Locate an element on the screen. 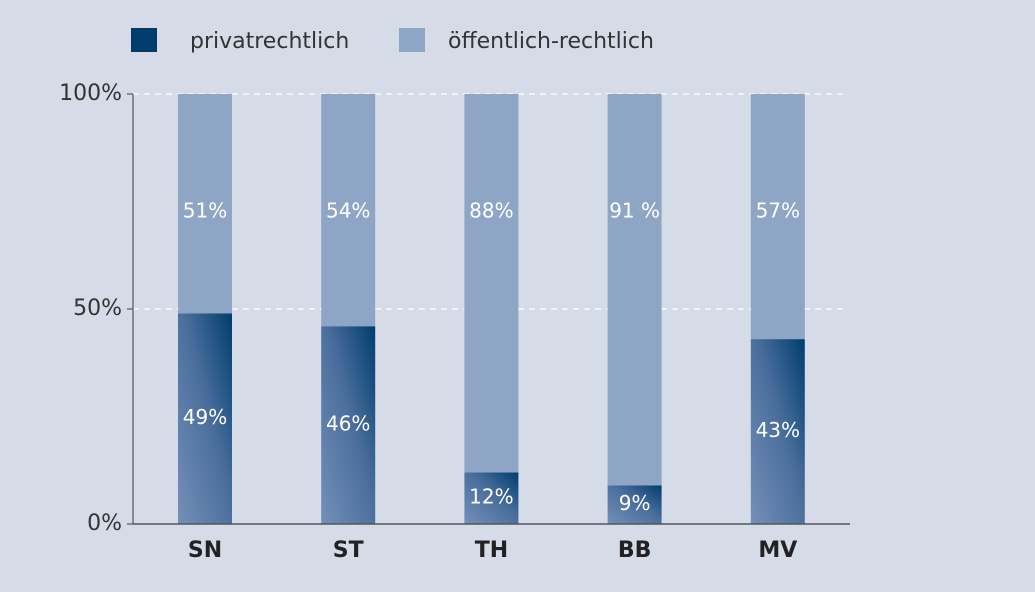 The width and height of the screenshot is (1035, 592). value-label: 51% is located at coordinates (205, 211).